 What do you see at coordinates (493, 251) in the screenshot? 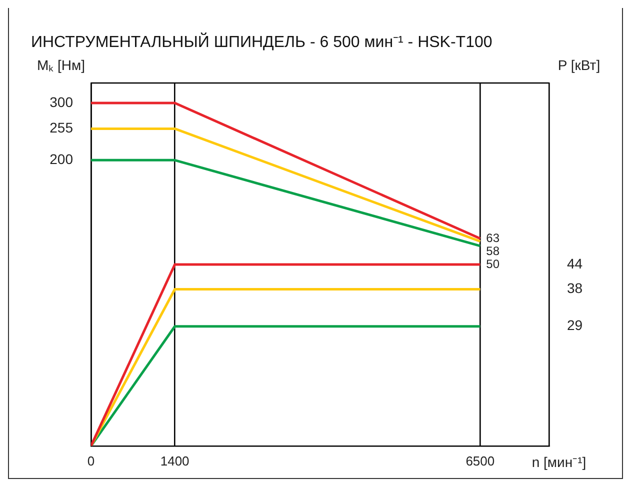
I see `data-label: 58` at bounding box center [493, 251].